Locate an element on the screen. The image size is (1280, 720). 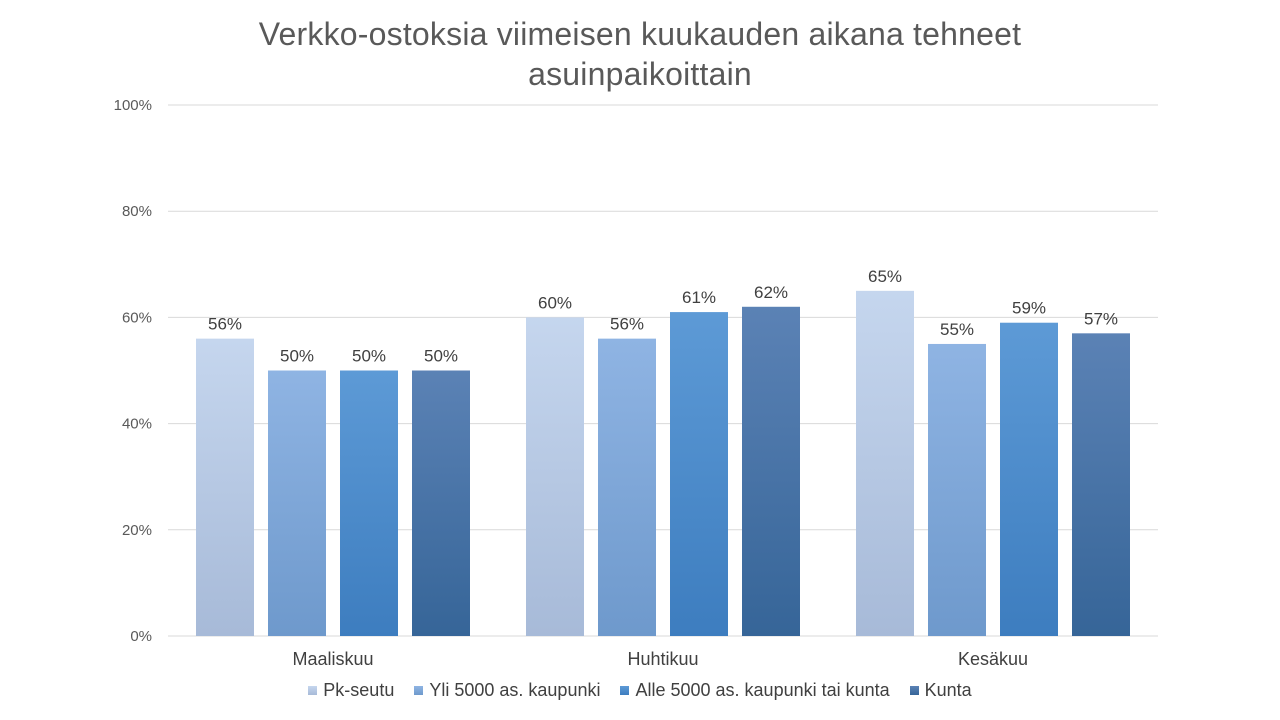
legend-item-pk-seutu: Pk-seutu is located at coordinates (351, 690).